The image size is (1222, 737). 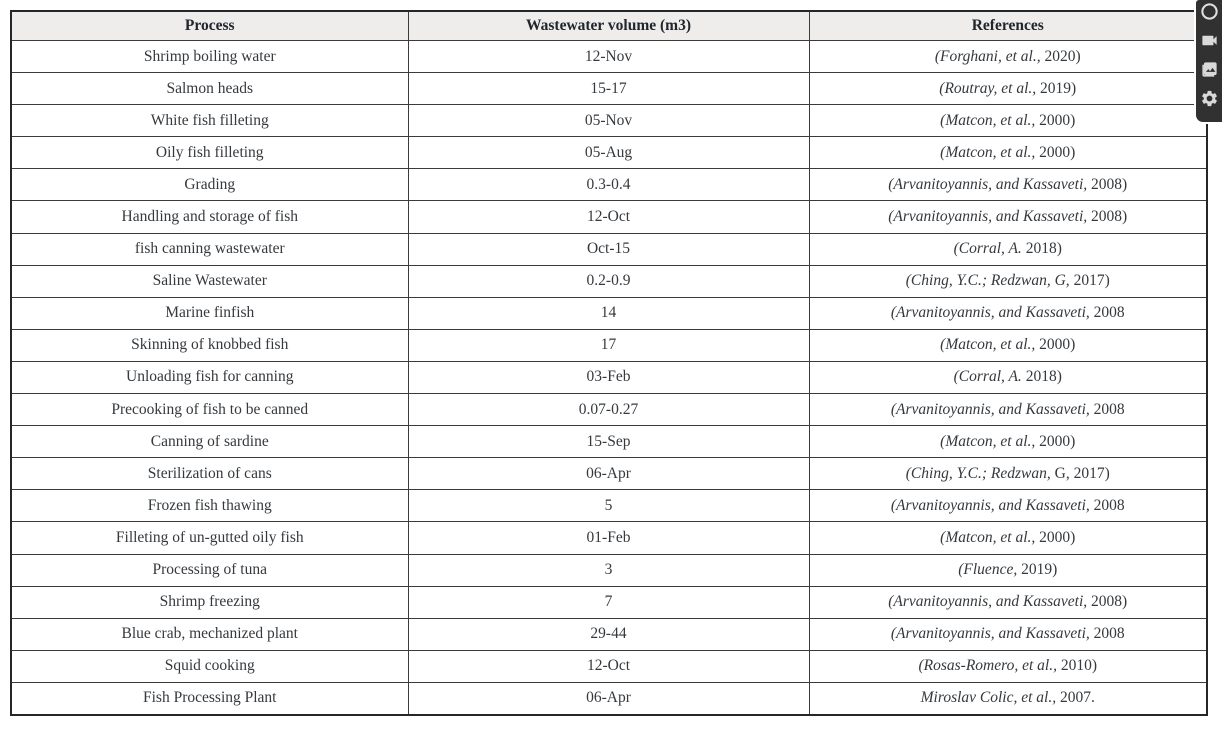 I want to click on process-cell: Sterilization of cans, so click(x=209, y=474).